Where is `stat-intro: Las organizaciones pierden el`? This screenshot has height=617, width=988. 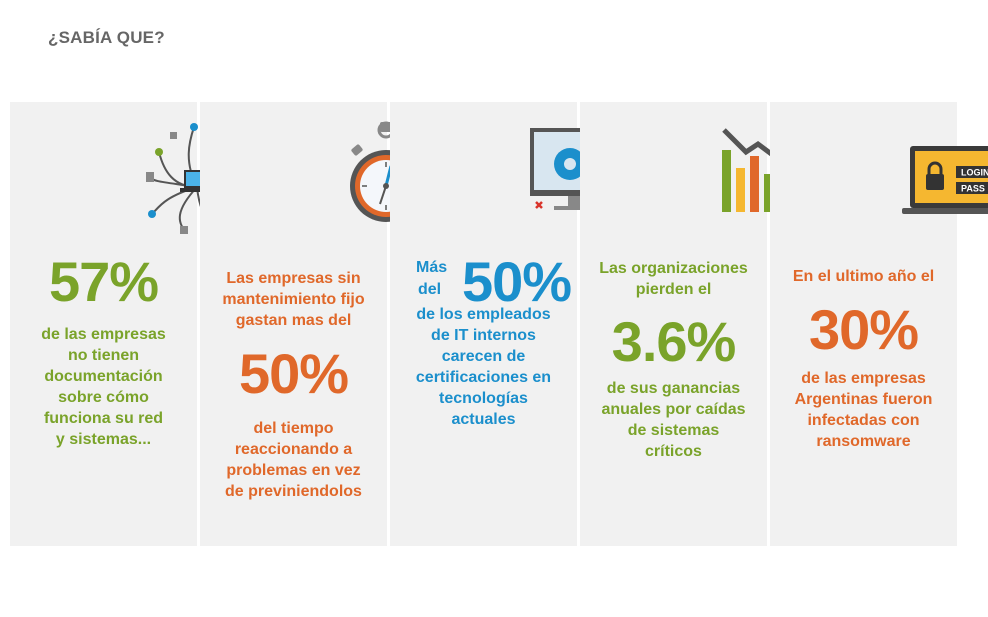 stat-intro: Las organizaciones pierden el is located at coordinates (673, 279).